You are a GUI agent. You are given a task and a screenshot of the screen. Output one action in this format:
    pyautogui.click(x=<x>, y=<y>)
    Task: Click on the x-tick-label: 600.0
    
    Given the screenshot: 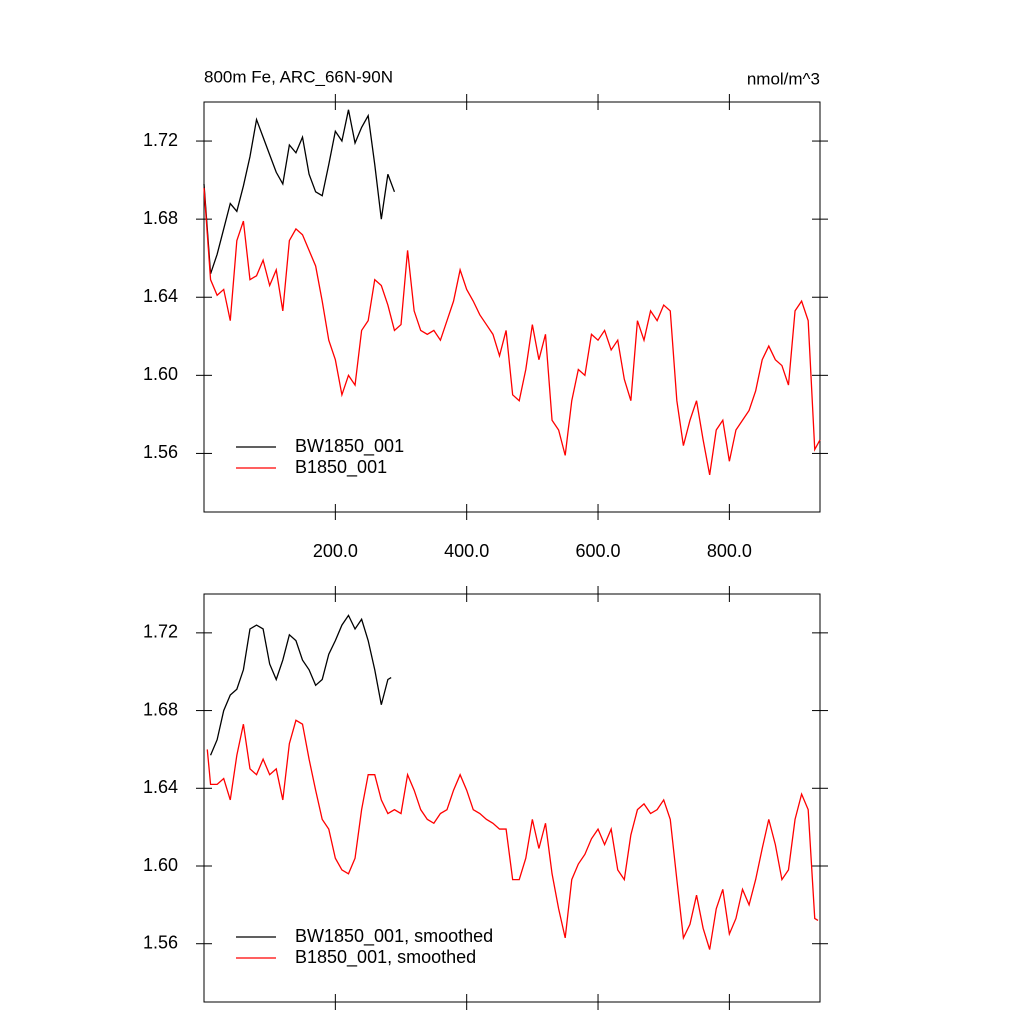 What is the action you would take?
    pyautogui.click(x=598, y=551)
    